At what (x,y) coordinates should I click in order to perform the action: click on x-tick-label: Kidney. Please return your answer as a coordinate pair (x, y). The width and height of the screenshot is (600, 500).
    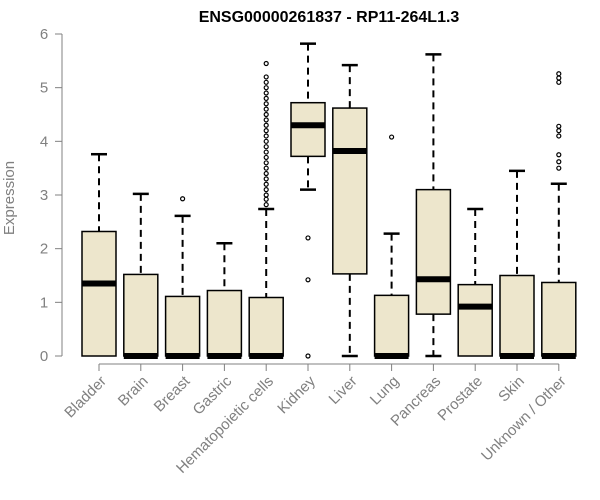
    Looking at the image, I should click on (296, 394).